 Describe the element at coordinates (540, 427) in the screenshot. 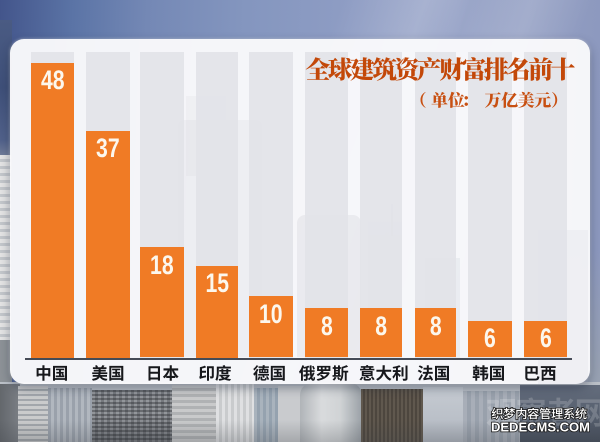

I see `svg-text: DEDECMS.COM` at that location.